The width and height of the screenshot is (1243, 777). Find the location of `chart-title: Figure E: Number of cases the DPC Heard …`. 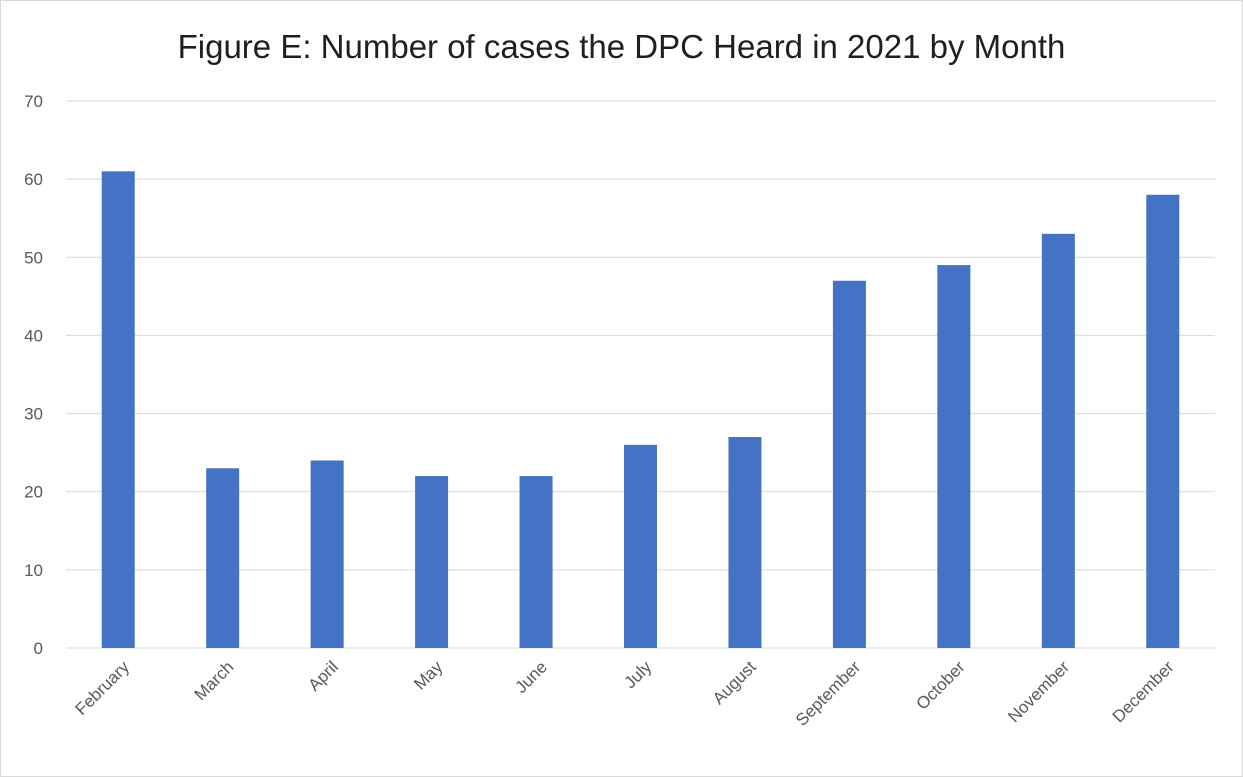

chart-title: Figure E: Number of cases the DPC Heard … is located at coordinates (621, 46).